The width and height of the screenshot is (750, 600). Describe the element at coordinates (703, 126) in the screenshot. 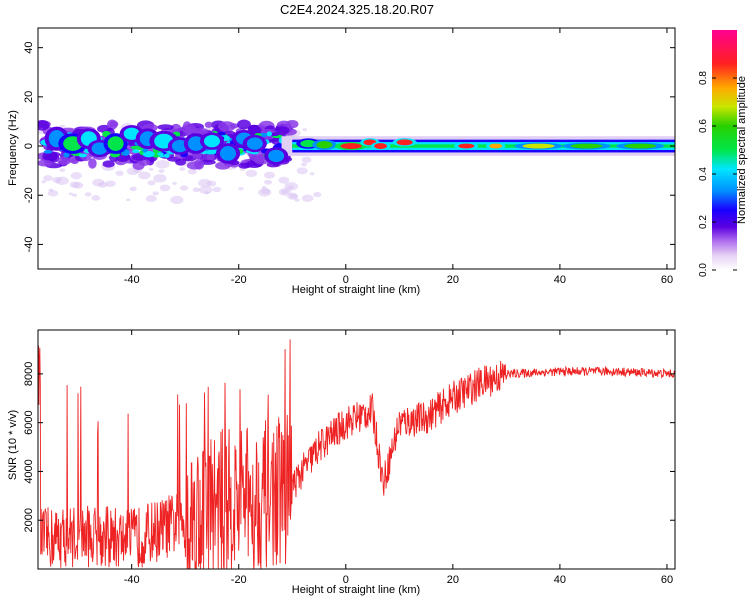

I see `colorbar-tick-label: 0.6` at that location.